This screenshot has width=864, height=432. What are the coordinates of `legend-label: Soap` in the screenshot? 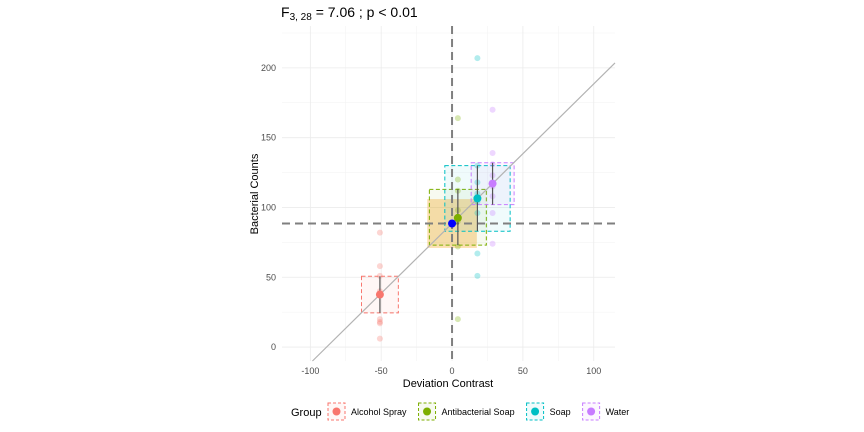 It's located at (560, 412).